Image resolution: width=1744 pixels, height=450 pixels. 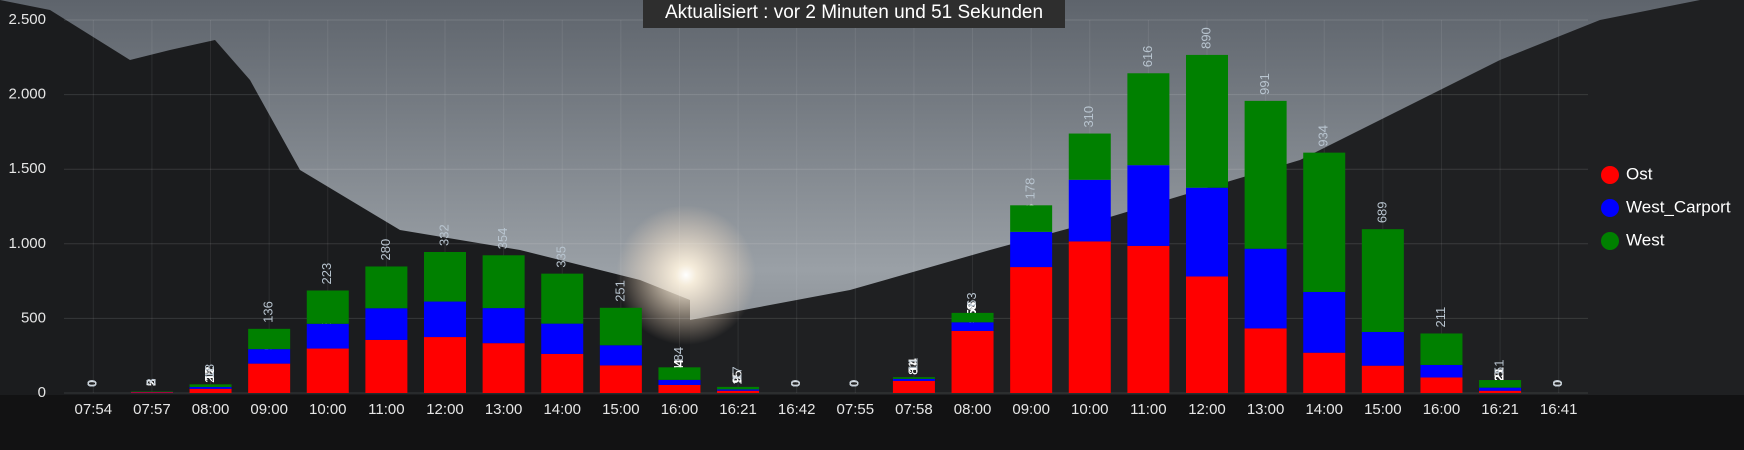 I want to click on value-label: 5, so click(x=150, y=382).